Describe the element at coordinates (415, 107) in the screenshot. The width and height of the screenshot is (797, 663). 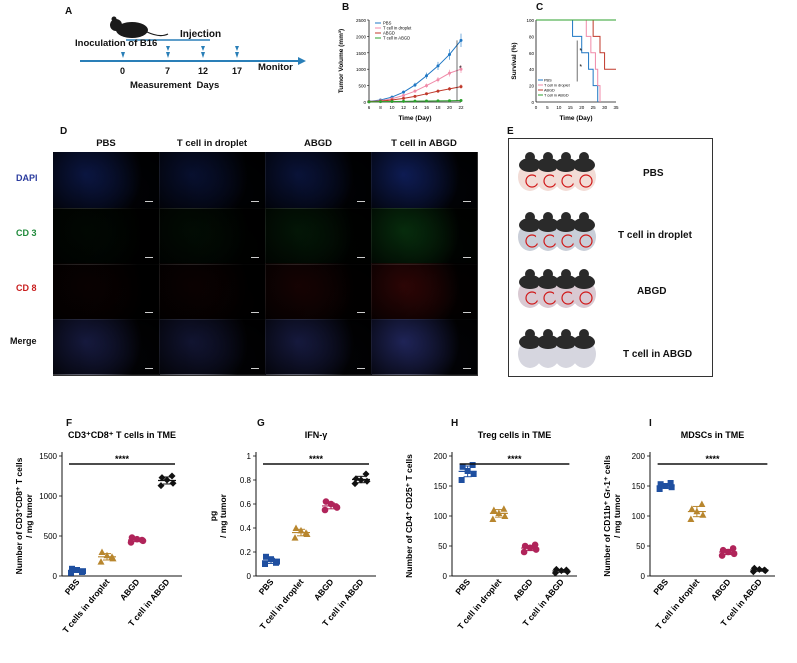
I see `b-xtick-label: 14` at that location.